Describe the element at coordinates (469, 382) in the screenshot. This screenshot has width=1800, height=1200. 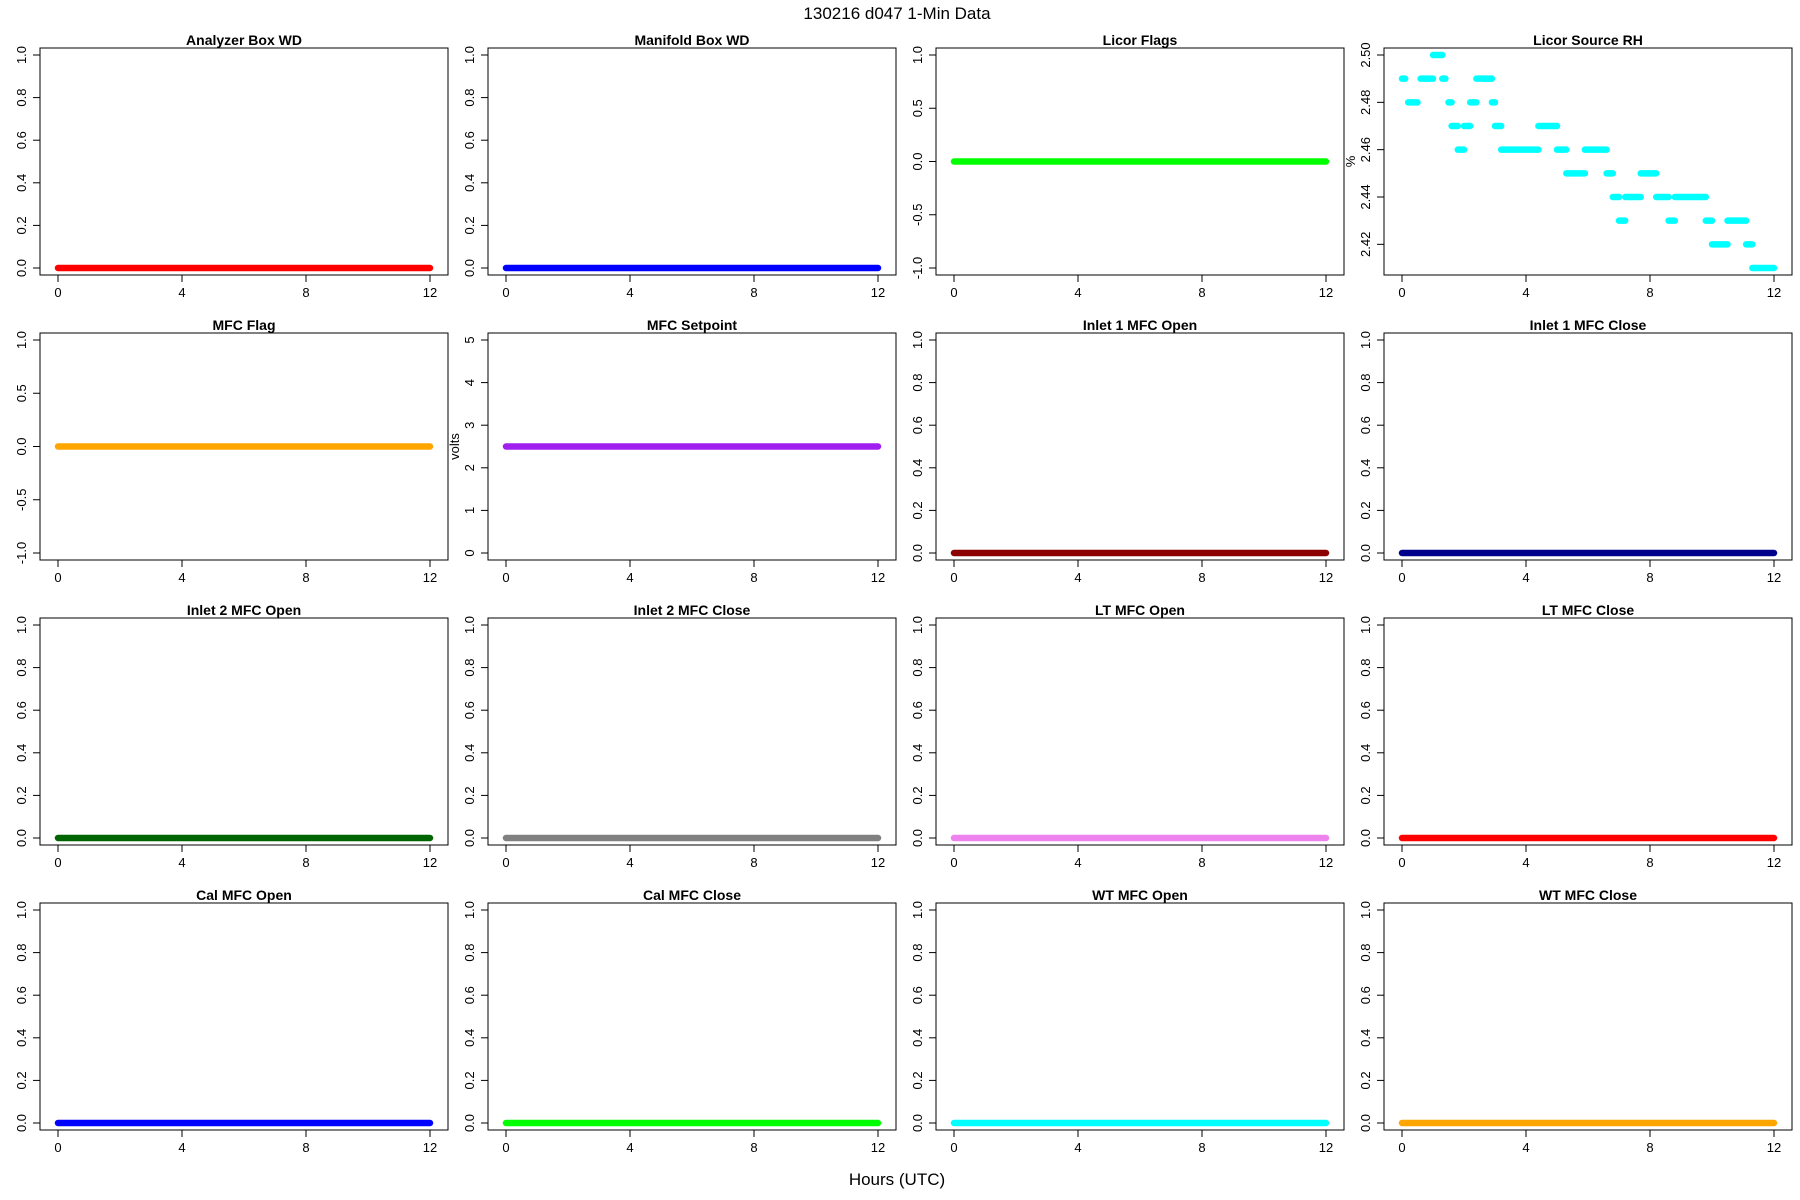
I see `y-tick-label: 4` at that location.